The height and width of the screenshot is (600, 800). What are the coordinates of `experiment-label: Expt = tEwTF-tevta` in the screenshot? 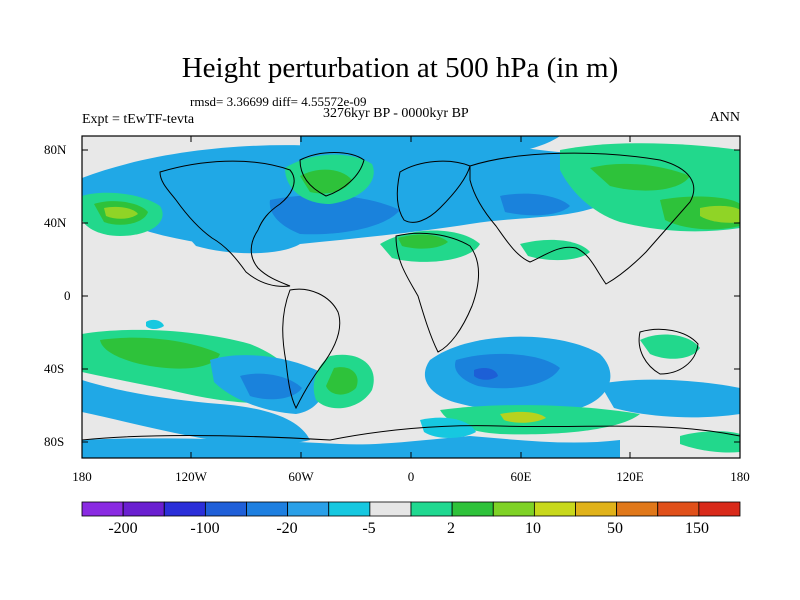 It's located at (138, 119).